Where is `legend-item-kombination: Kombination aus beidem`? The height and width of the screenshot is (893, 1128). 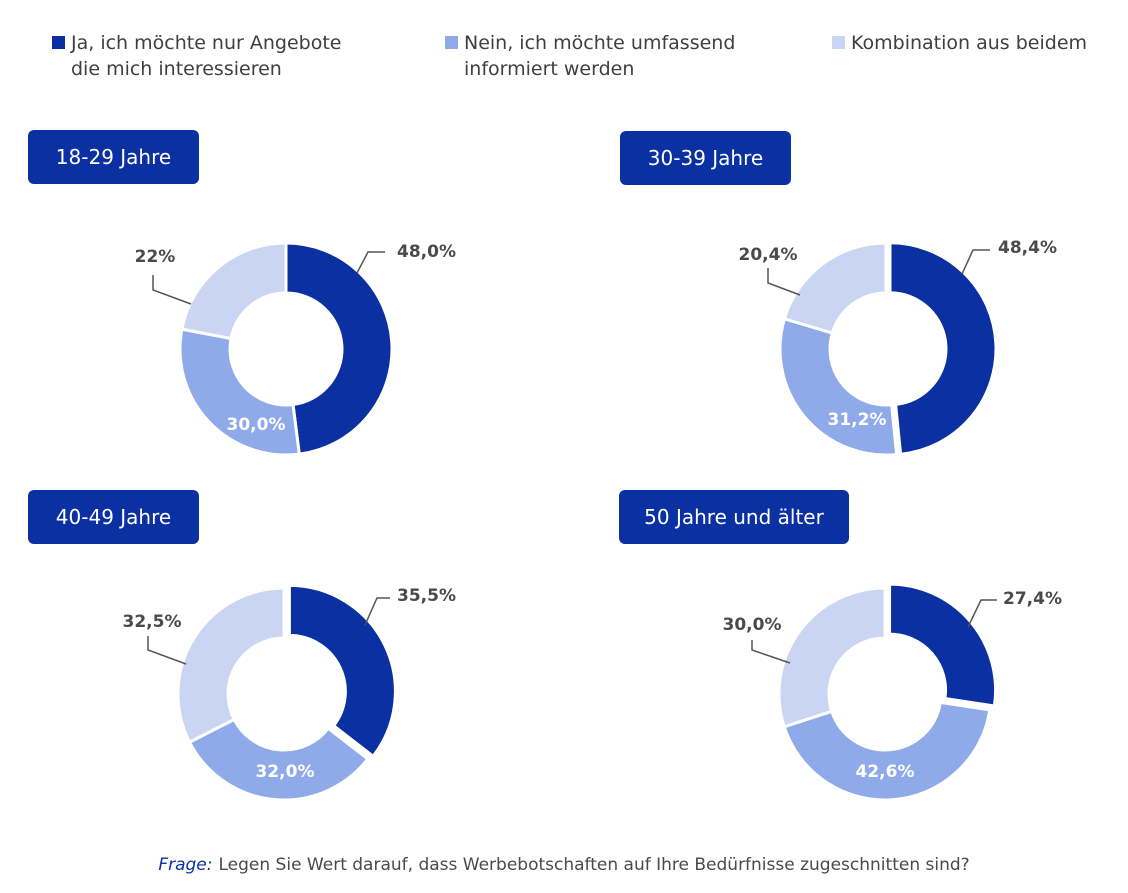 legend-item-kombination: Kombination aus beidem is located at coordinates (959, 43).